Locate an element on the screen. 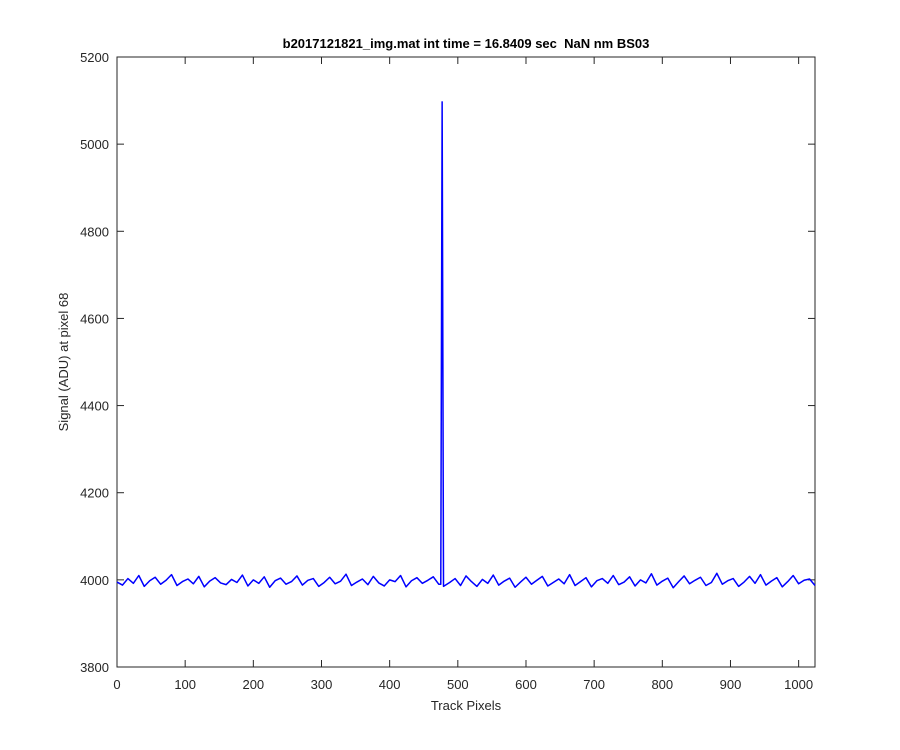  x-tick-label: 1000 is located at coordinates (798, 684).